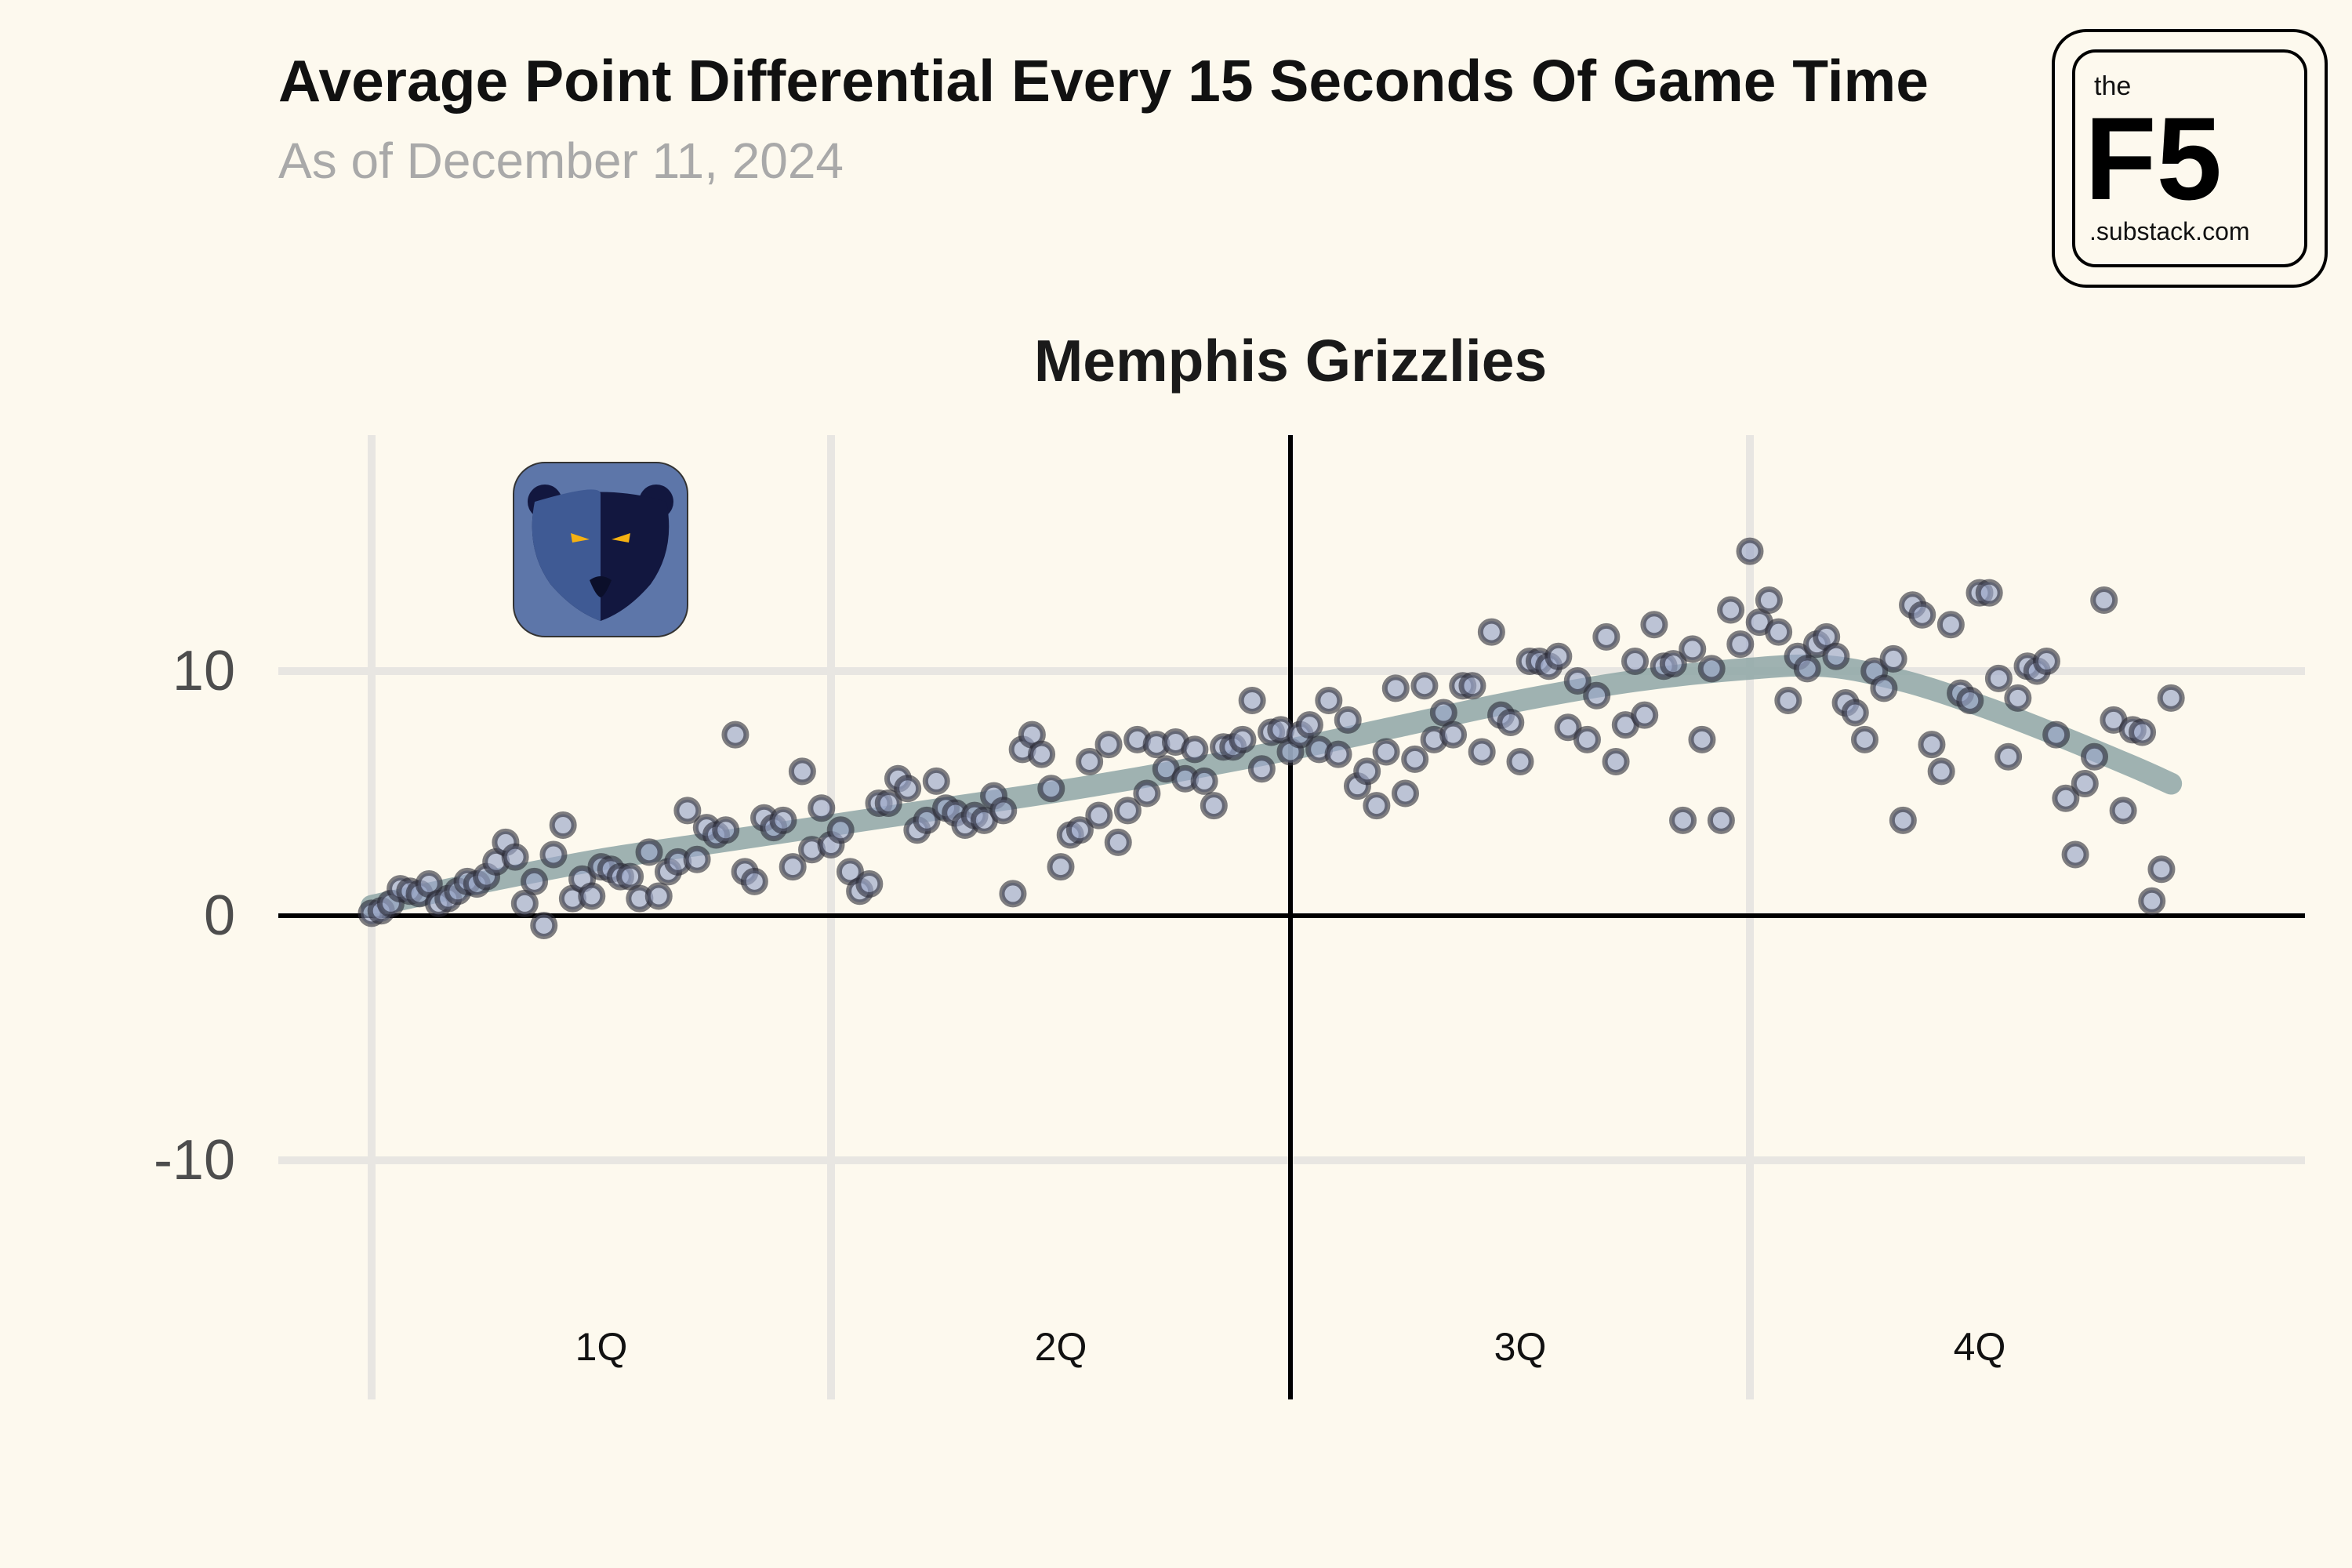  I want to click on trend-line, so click(1272, 785).